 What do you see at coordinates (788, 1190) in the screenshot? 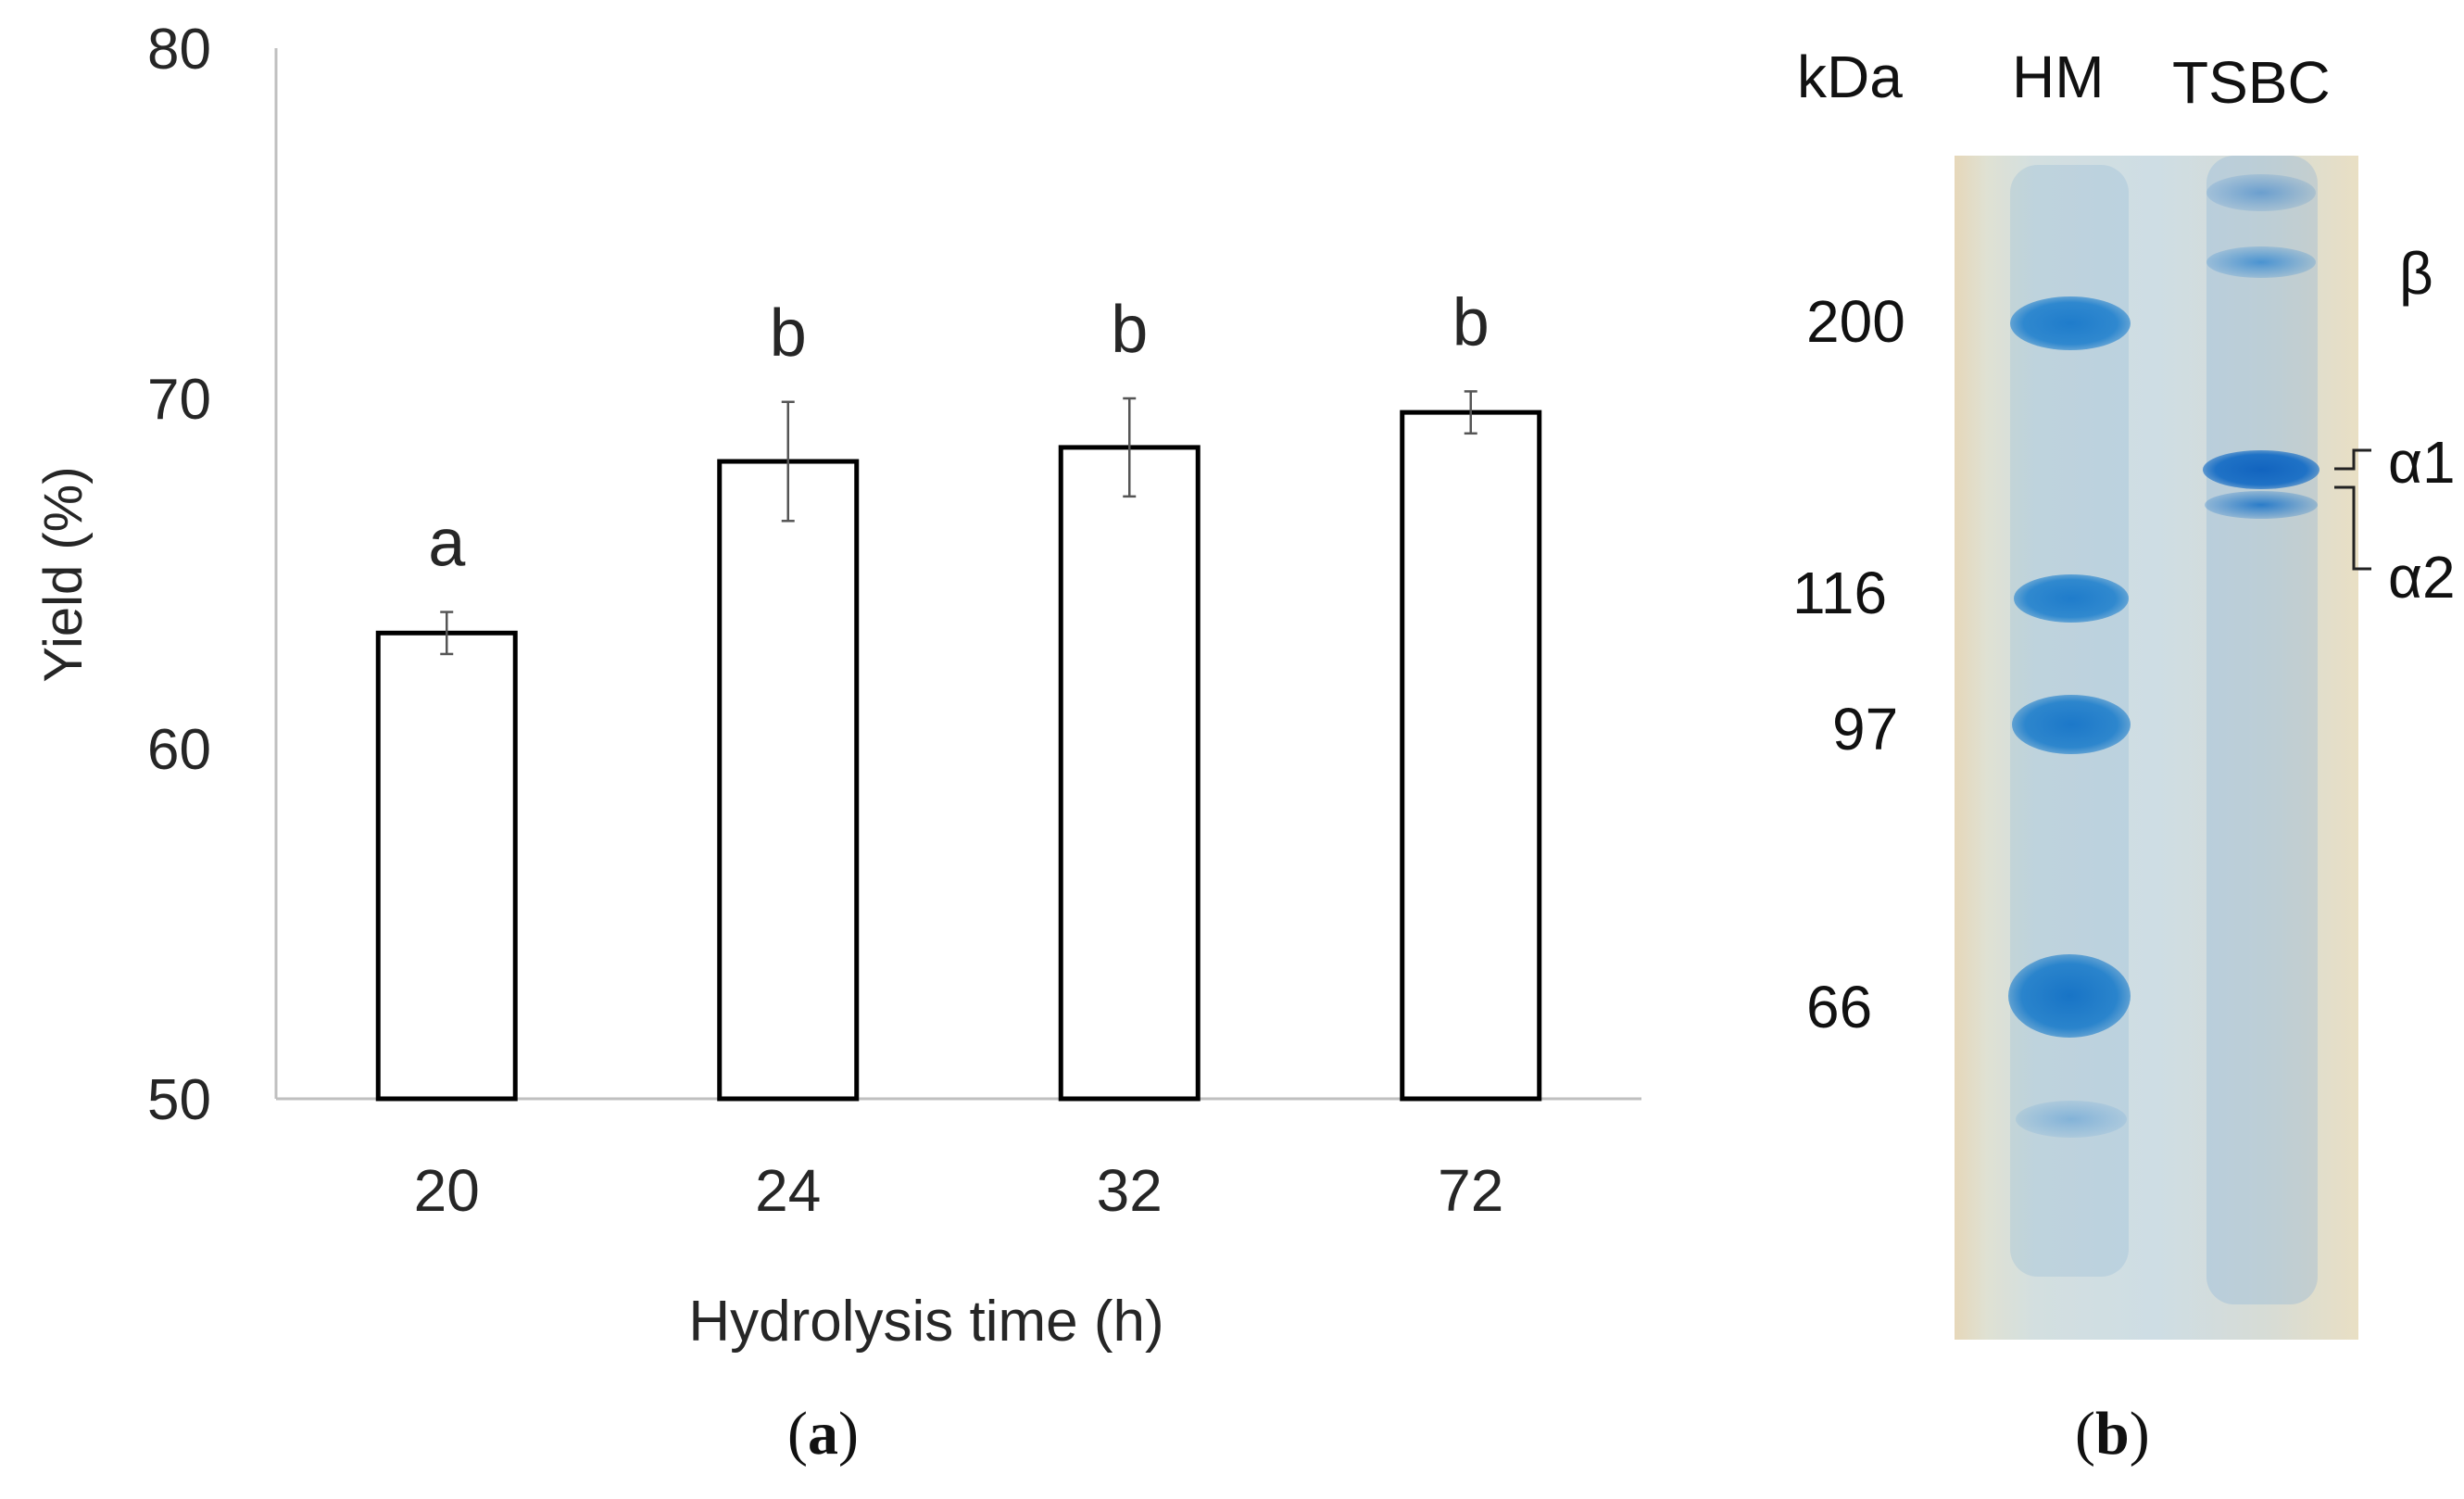
I see `x-tick-label: 24` at bounding box center [788, 1190].